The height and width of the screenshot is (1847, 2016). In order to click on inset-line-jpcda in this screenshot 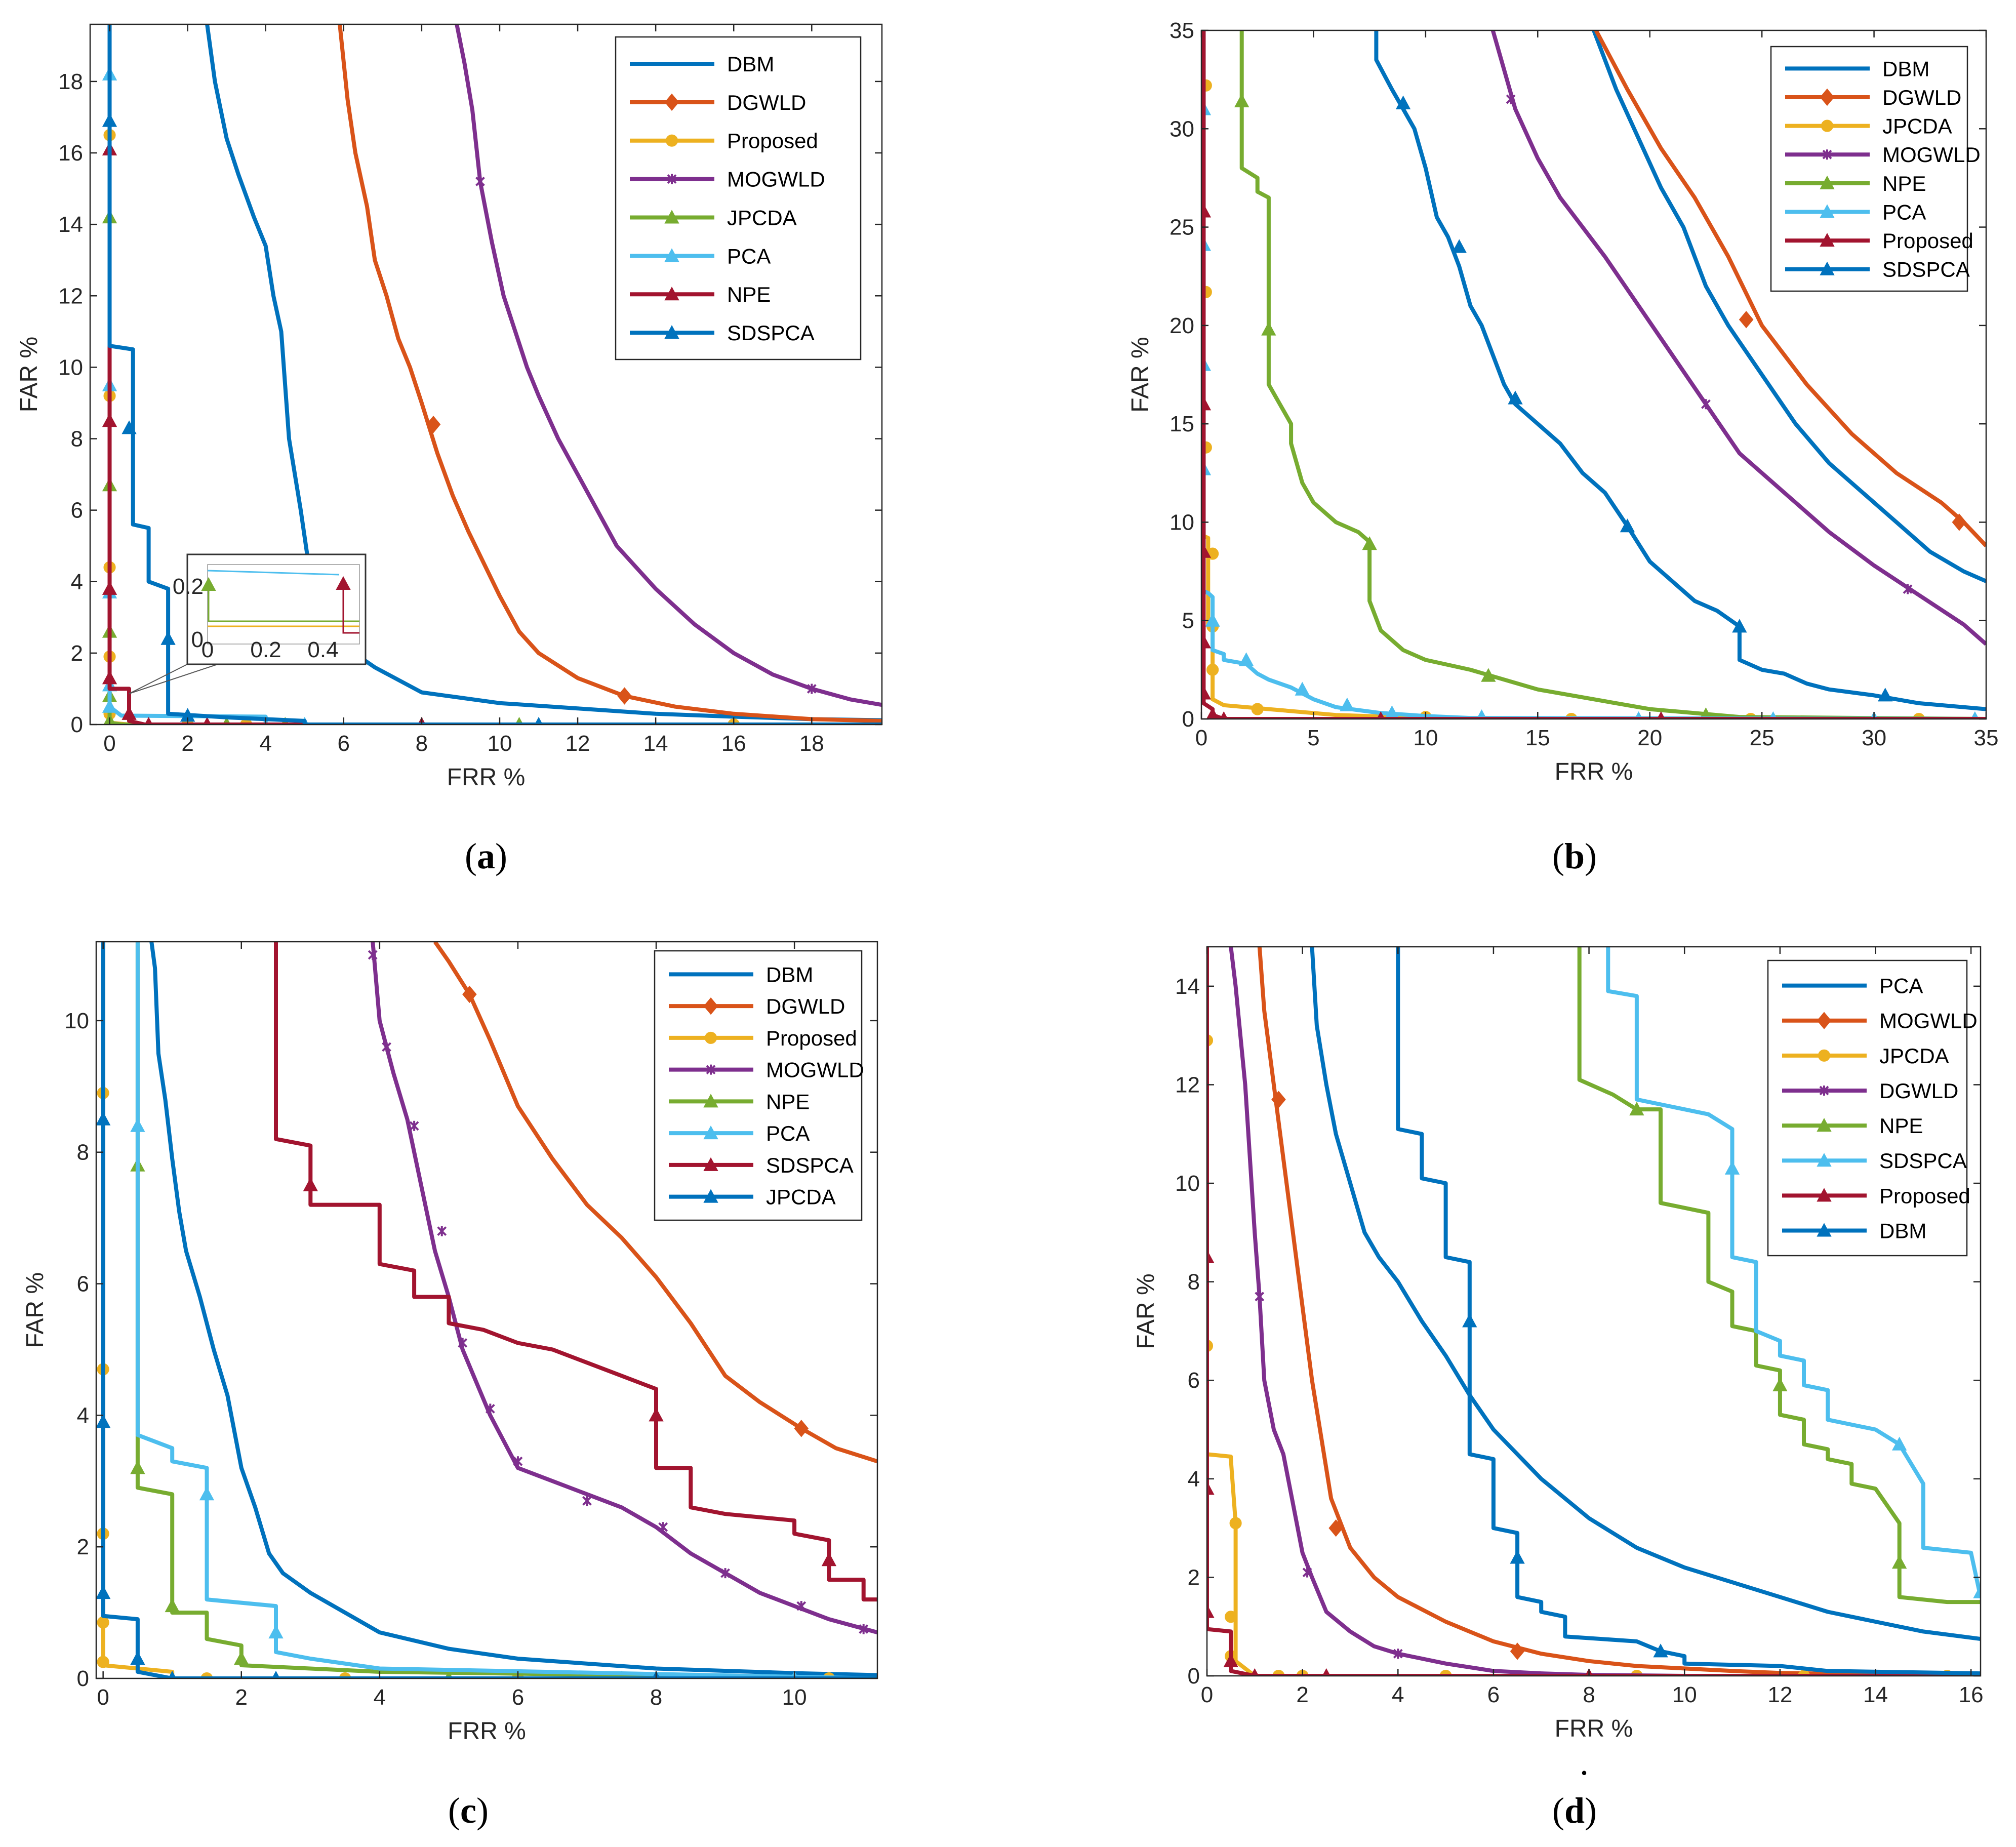, I will do `click(283, 603)`.